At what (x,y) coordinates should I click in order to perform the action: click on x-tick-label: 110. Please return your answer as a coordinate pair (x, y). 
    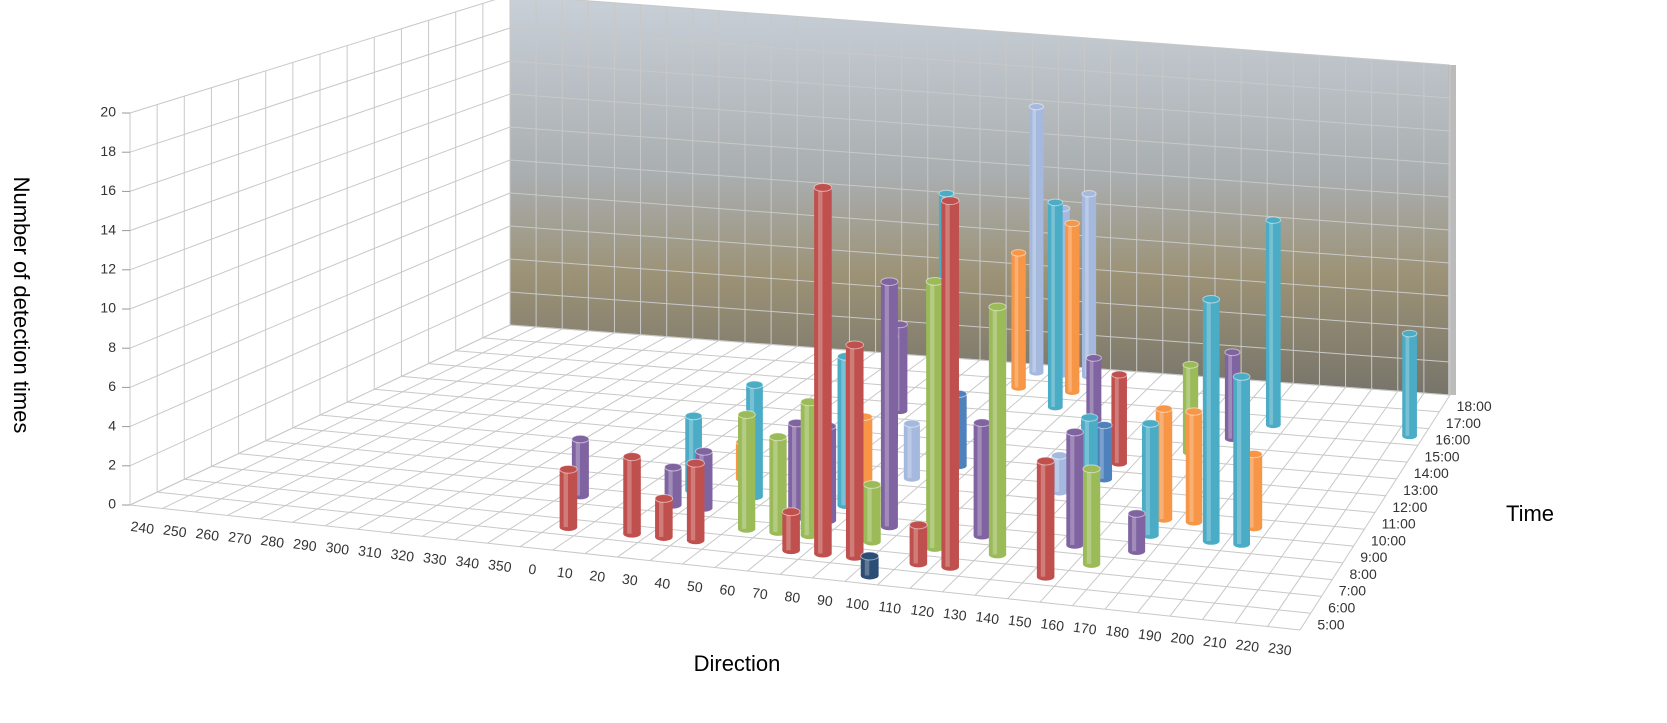
    Looking at the image, I should click on (890, 607).